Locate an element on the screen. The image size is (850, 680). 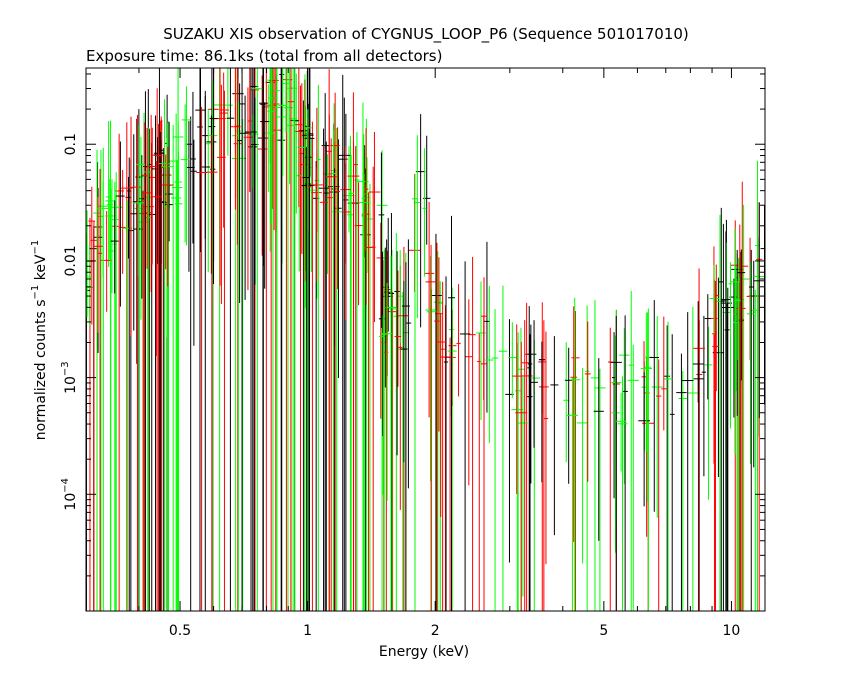
x-tick-label: 5 is located at coordinates (603, 631).